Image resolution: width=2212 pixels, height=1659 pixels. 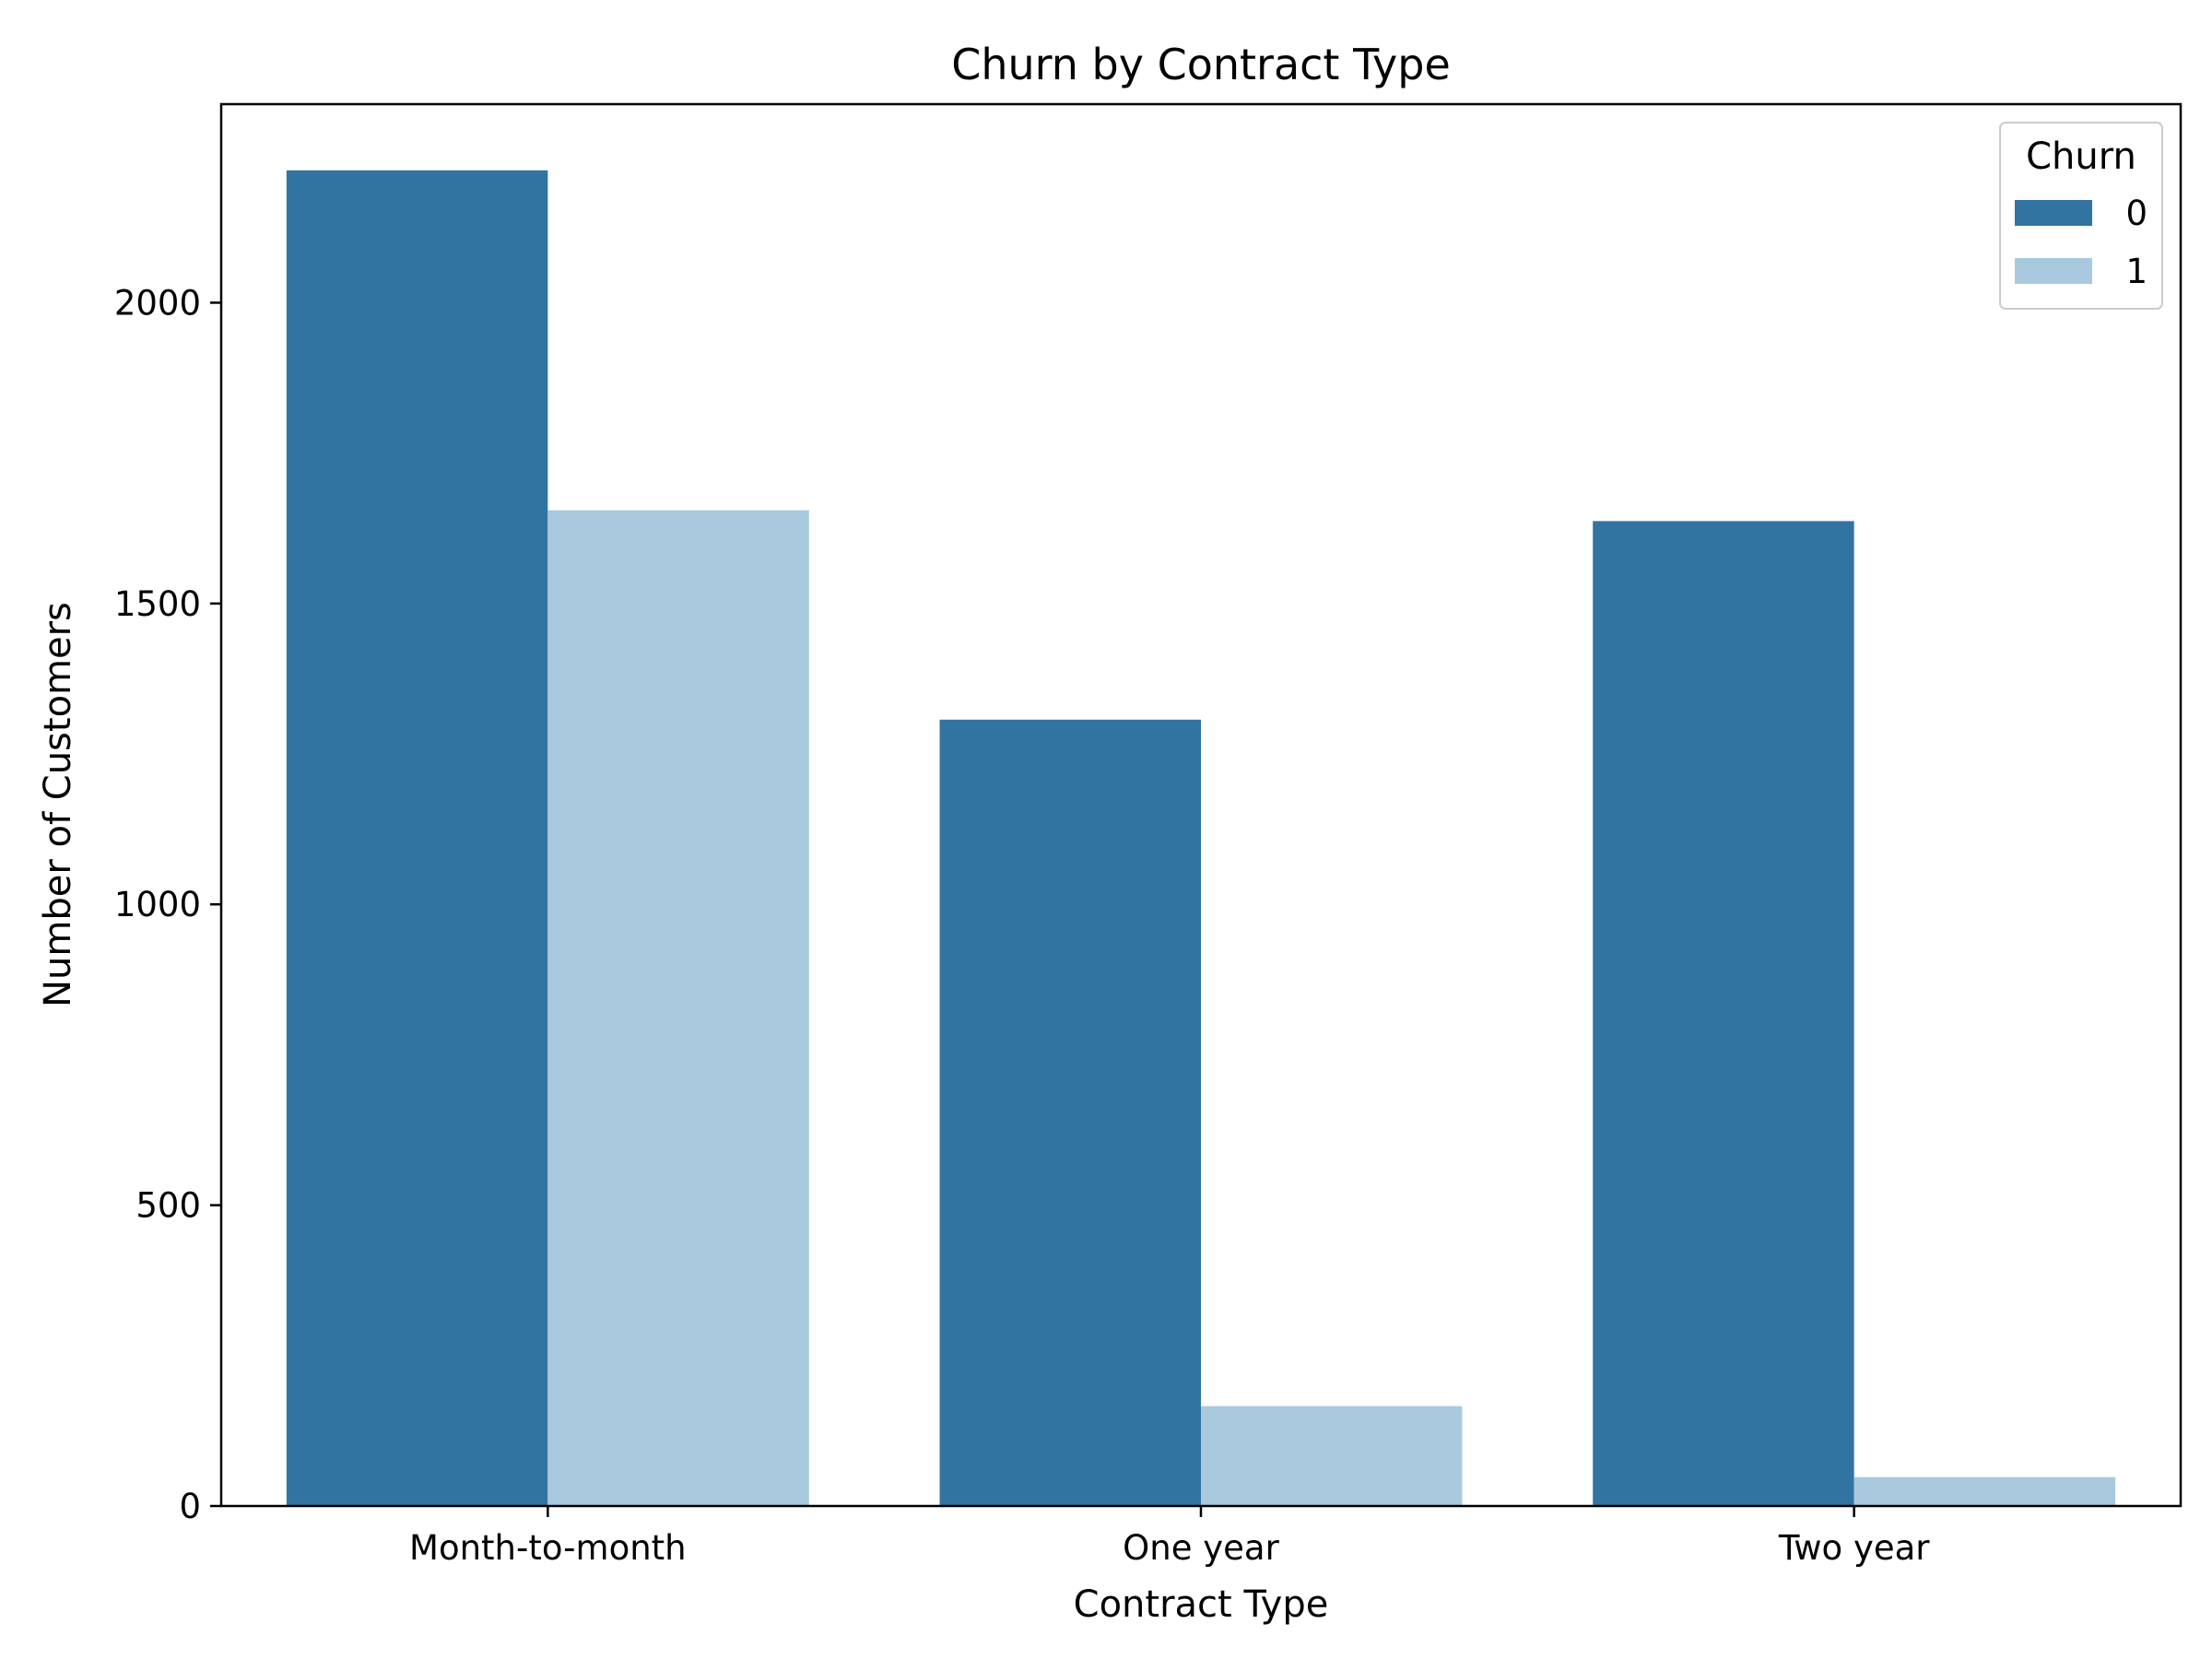 I want to click on y-axis-title: Number of Customers, so click(x=58, y=804).